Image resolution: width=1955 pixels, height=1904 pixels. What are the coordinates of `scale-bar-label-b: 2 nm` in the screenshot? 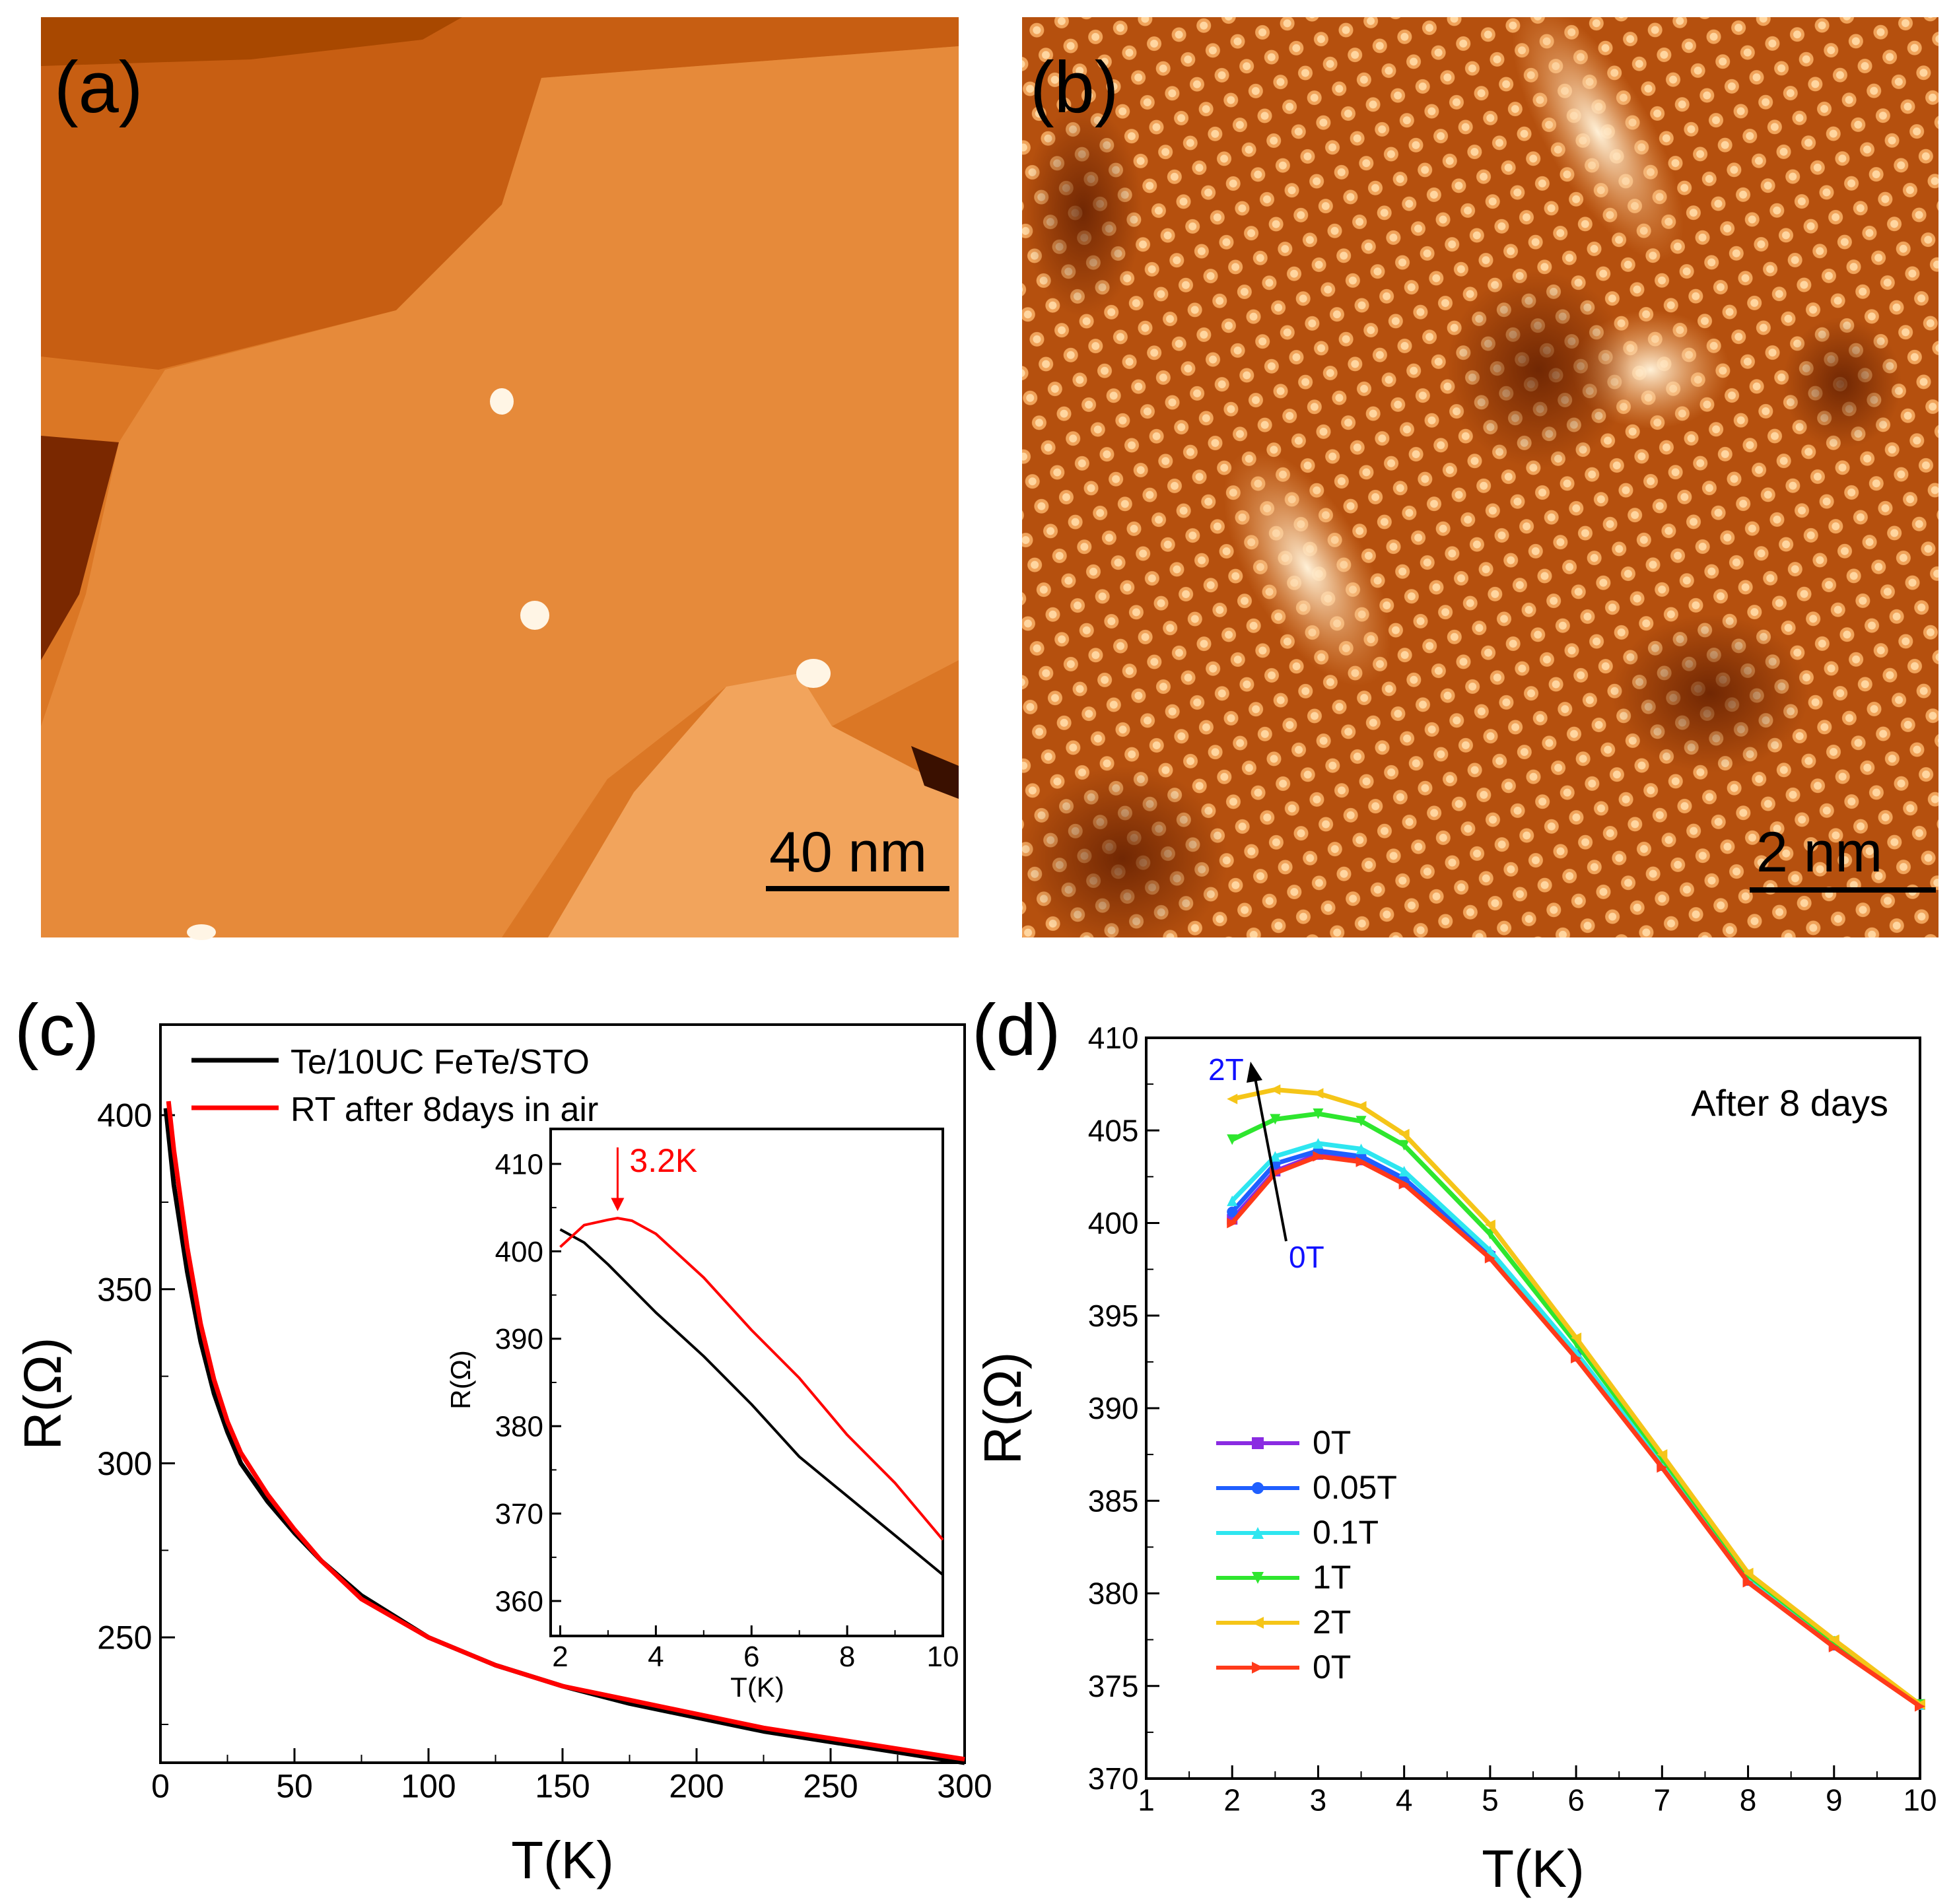 It's located at (1819, 852).